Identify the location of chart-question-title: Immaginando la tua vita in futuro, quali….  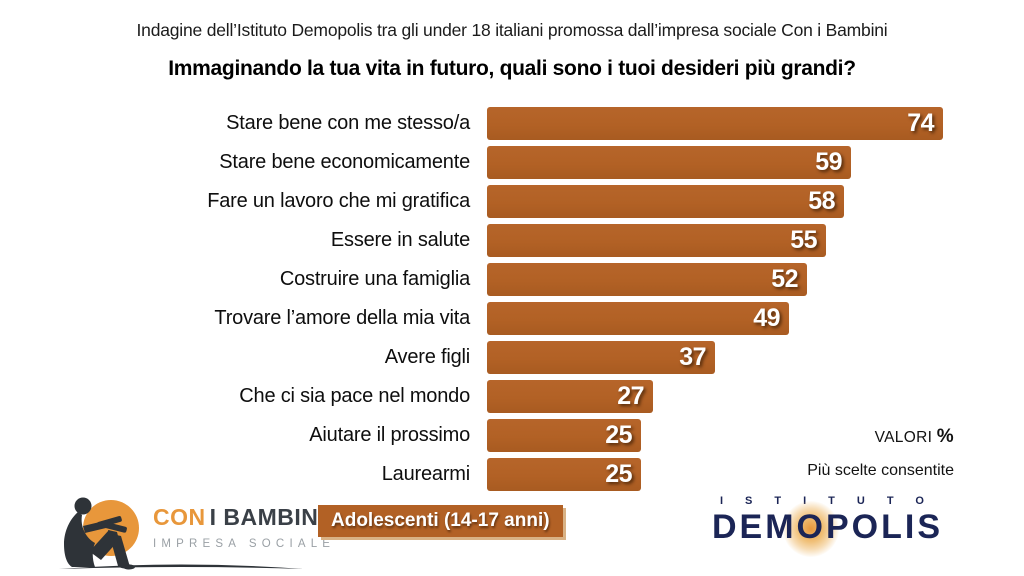
(512, 68).